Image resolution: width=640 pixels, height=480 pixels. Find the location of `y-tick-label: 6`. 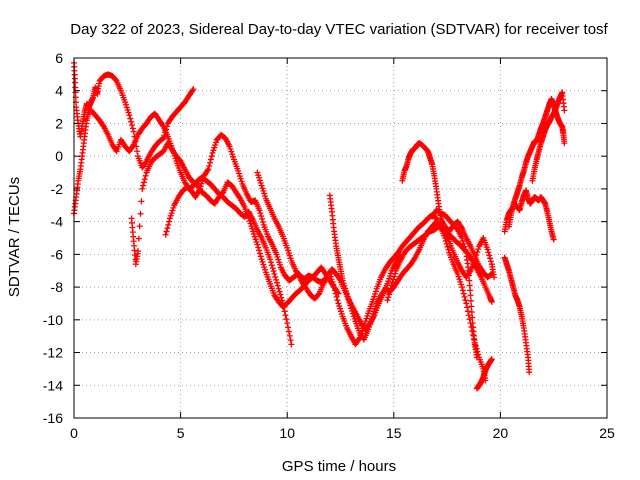

y-tick-label: 6 is located at coordinates (59, 58).